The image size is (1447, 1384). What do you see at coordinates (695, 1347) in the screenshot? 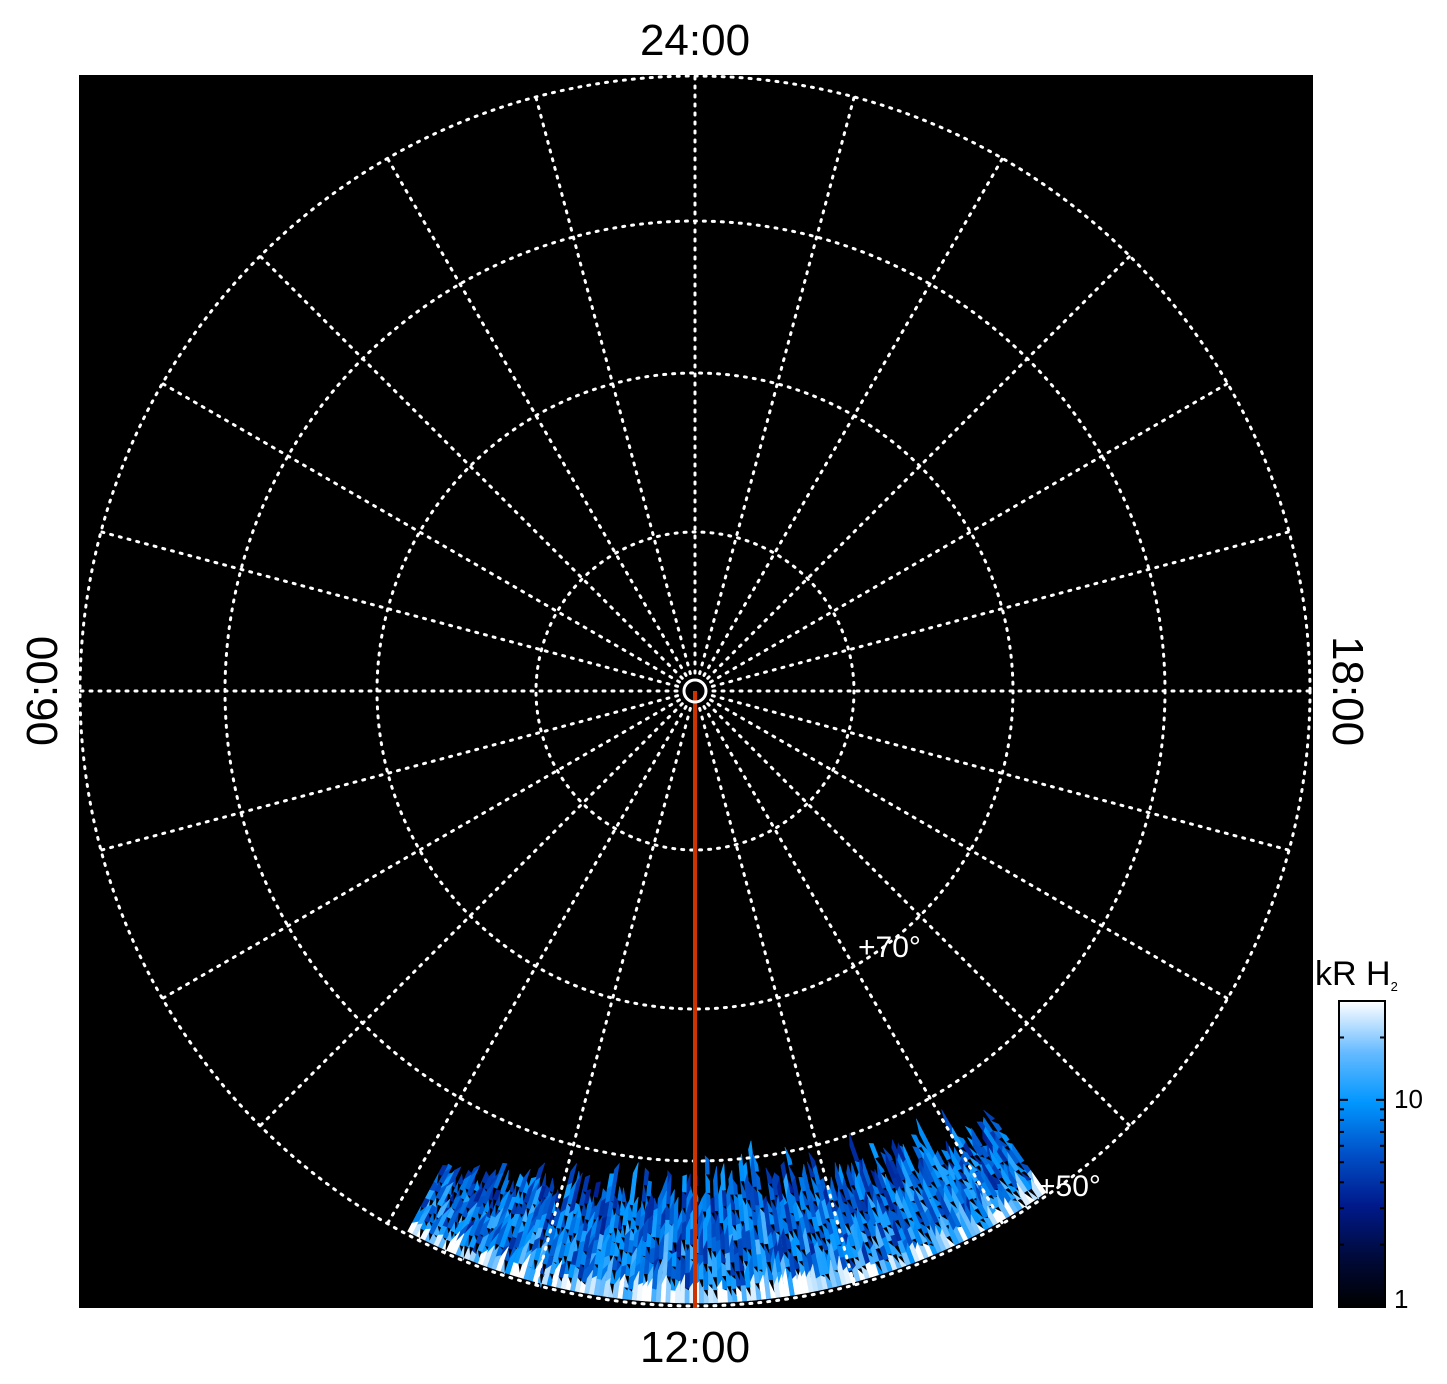
I see `lt-label-bottom: 12:00` at bounding box center [695, 1347].